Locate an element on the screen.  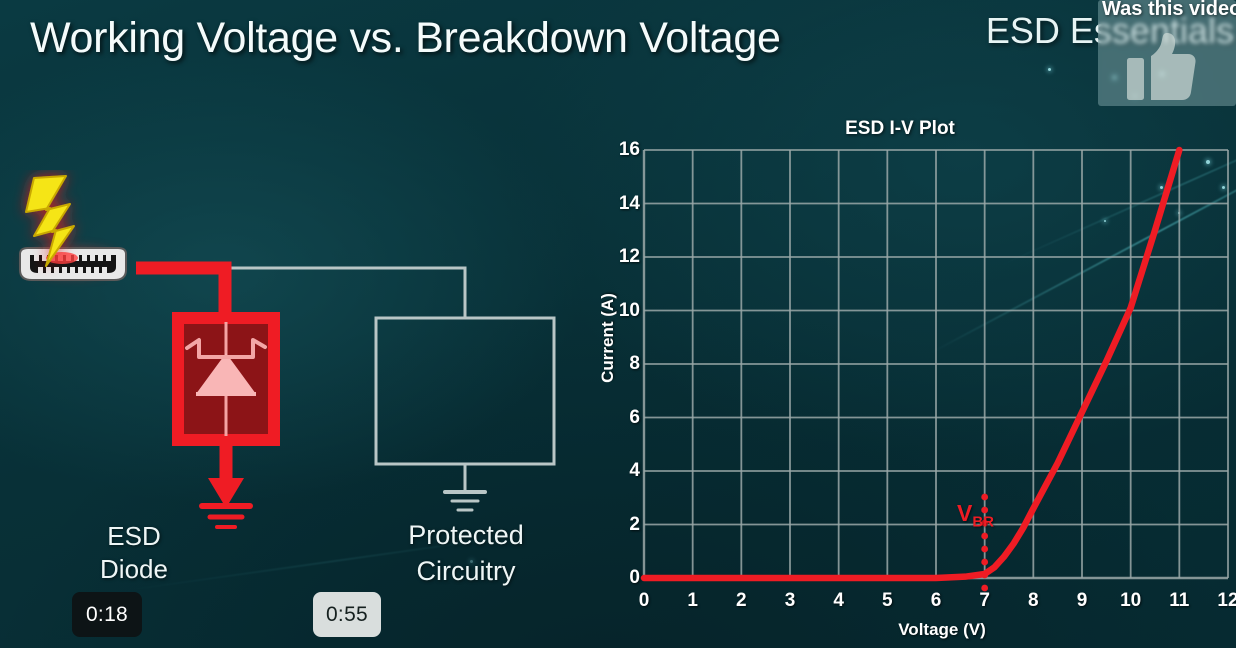
y-tick-label: 6 is located at coordinates (634, 417).